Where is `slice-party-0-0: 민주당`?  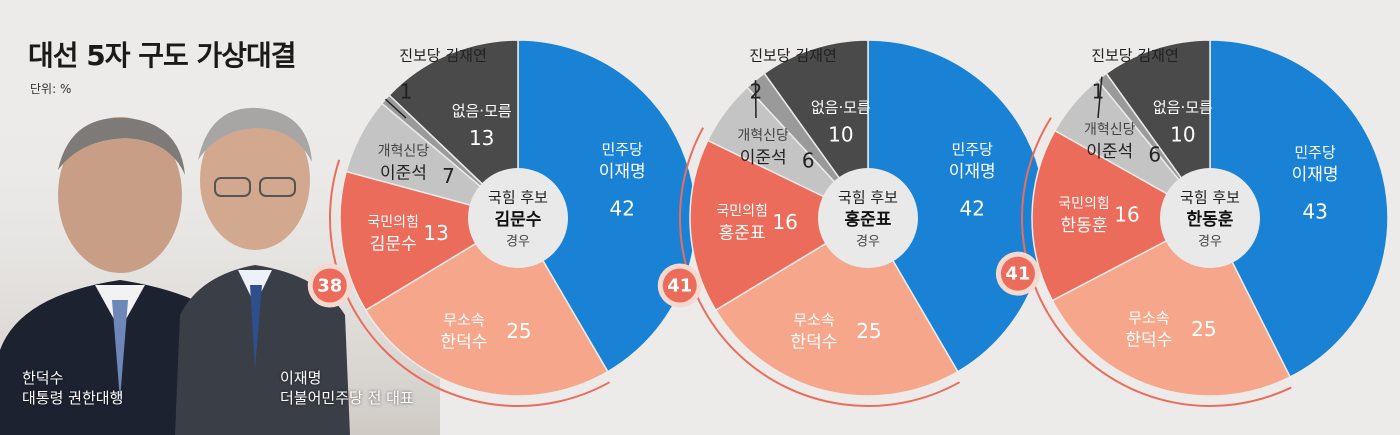
slice-party-0-0: 민주당 is located at coordinates (623, 149).